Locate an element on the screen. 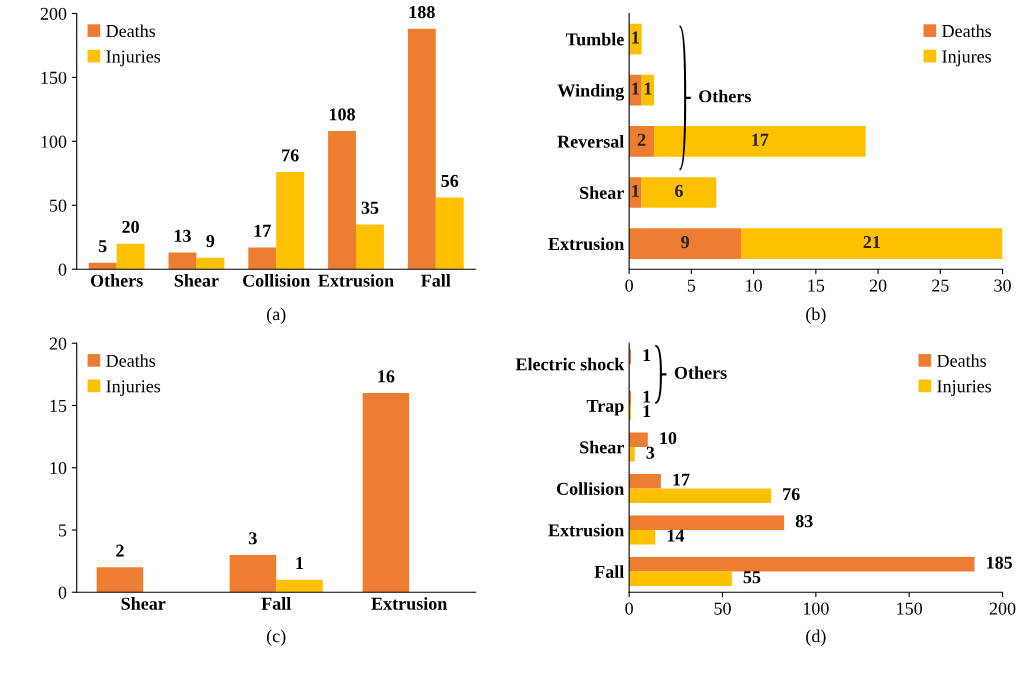 This screenshot has height=673, width=1023. x-tick-label: 10 is located at coordinates (754, 285).